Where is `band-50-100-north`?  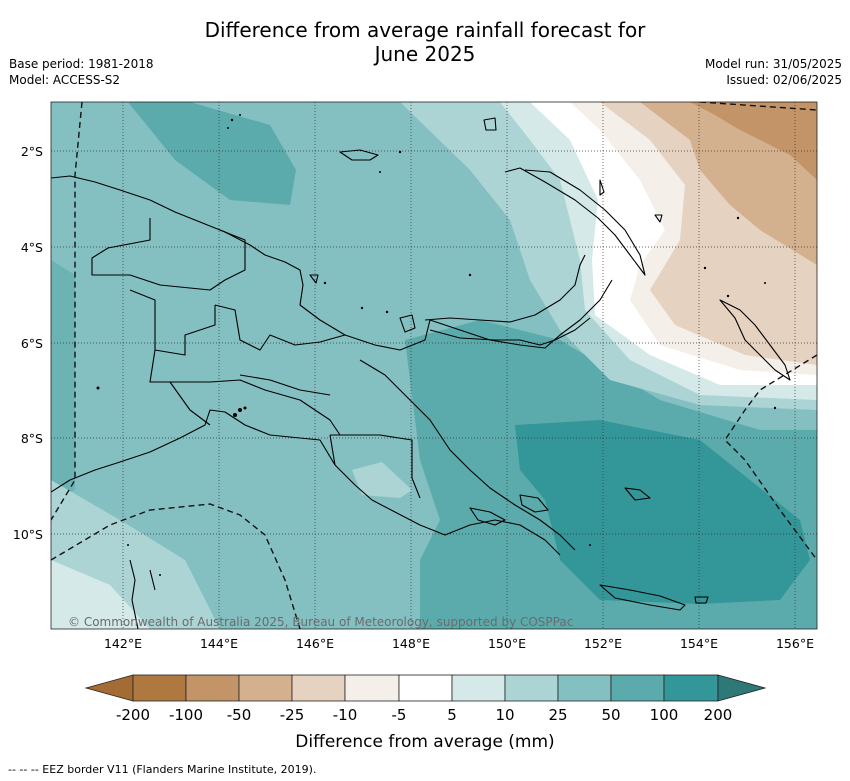
band-50-100-north is located at coordinates (212, 153).